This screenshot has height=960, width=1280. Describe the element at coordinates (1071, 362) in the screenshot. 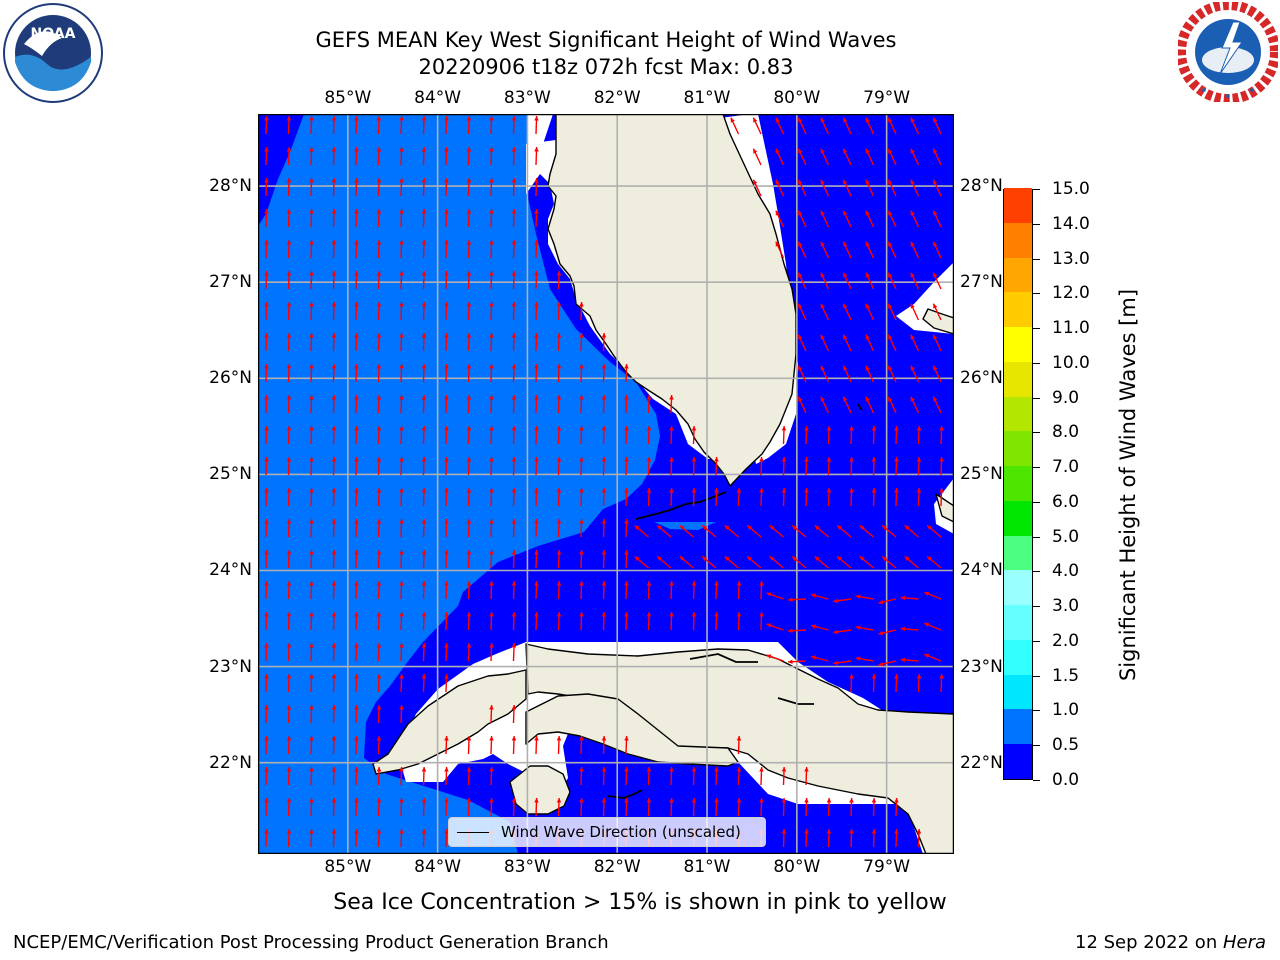

I see `colorbar-tick-label: 10.0` at that location.